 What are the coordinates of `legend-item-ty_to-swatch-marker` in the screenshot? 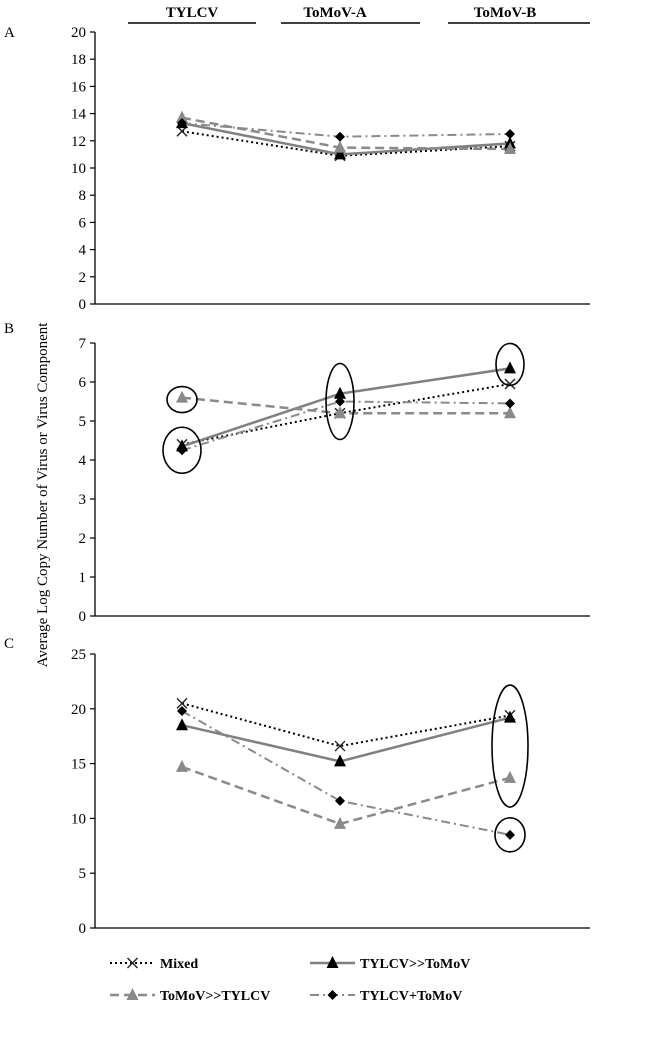 It's located at (332, 962).